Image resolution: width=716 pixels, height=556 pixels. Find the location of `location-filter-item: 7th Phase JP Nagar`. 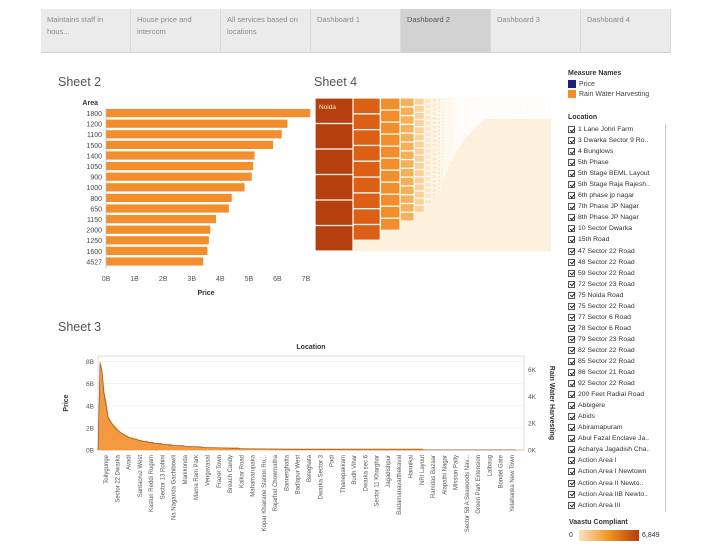

location-filter-item: 7th Phase JP Nagar is located at coordinates (616, 206).